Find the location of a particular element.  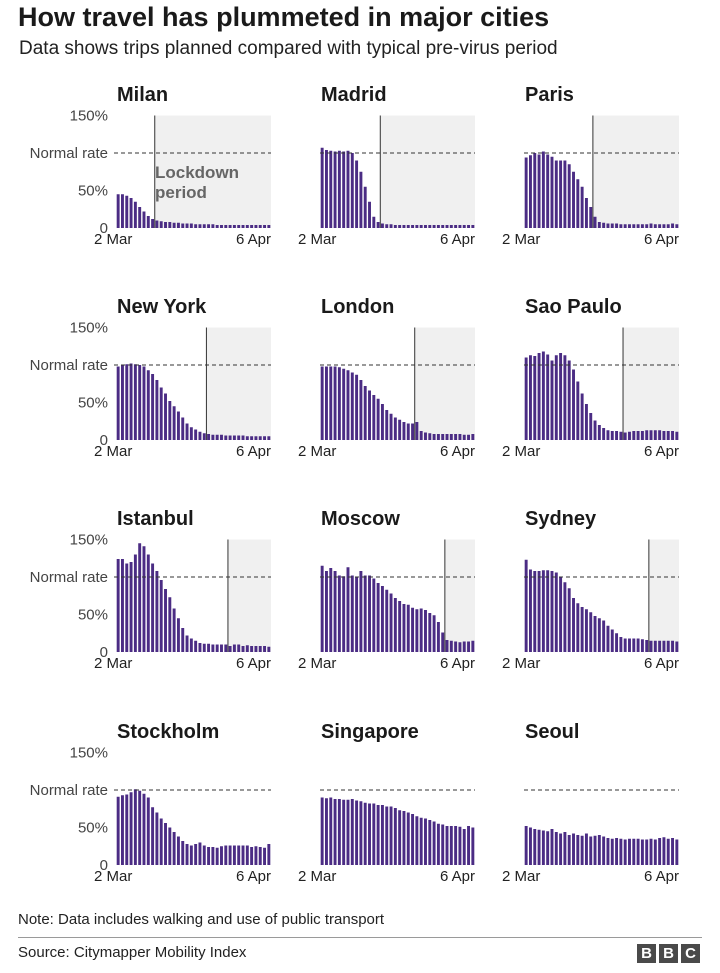

city-panel-new-york: New York 2 Mar 6 Apr 0 50% Normal rate 150% is located at coordinates (150, 378).